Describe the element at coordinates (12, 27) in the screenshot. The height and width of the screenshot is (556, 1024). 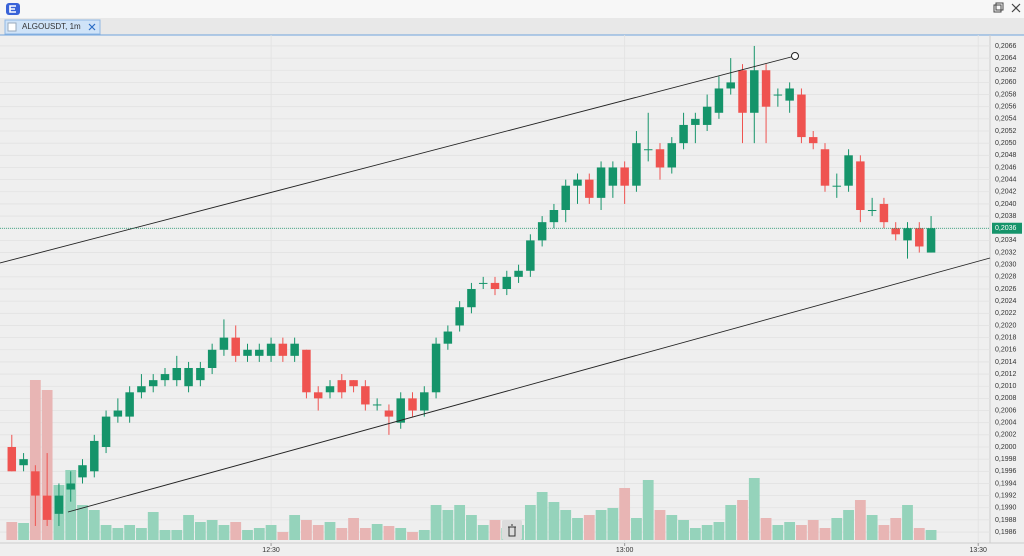
I see `tab-icon` at that location.